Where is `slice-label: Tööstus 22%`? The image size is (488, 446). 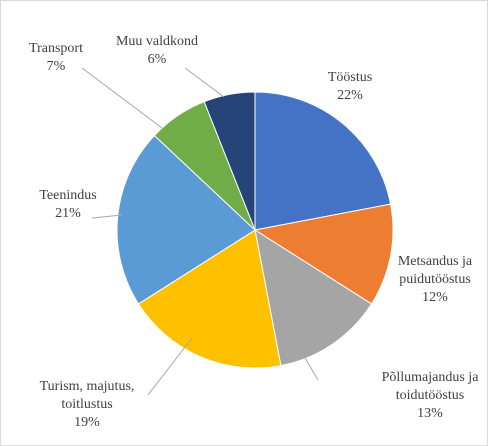
slice-label: Tööstus 22% is located at coordinates (350, 87).